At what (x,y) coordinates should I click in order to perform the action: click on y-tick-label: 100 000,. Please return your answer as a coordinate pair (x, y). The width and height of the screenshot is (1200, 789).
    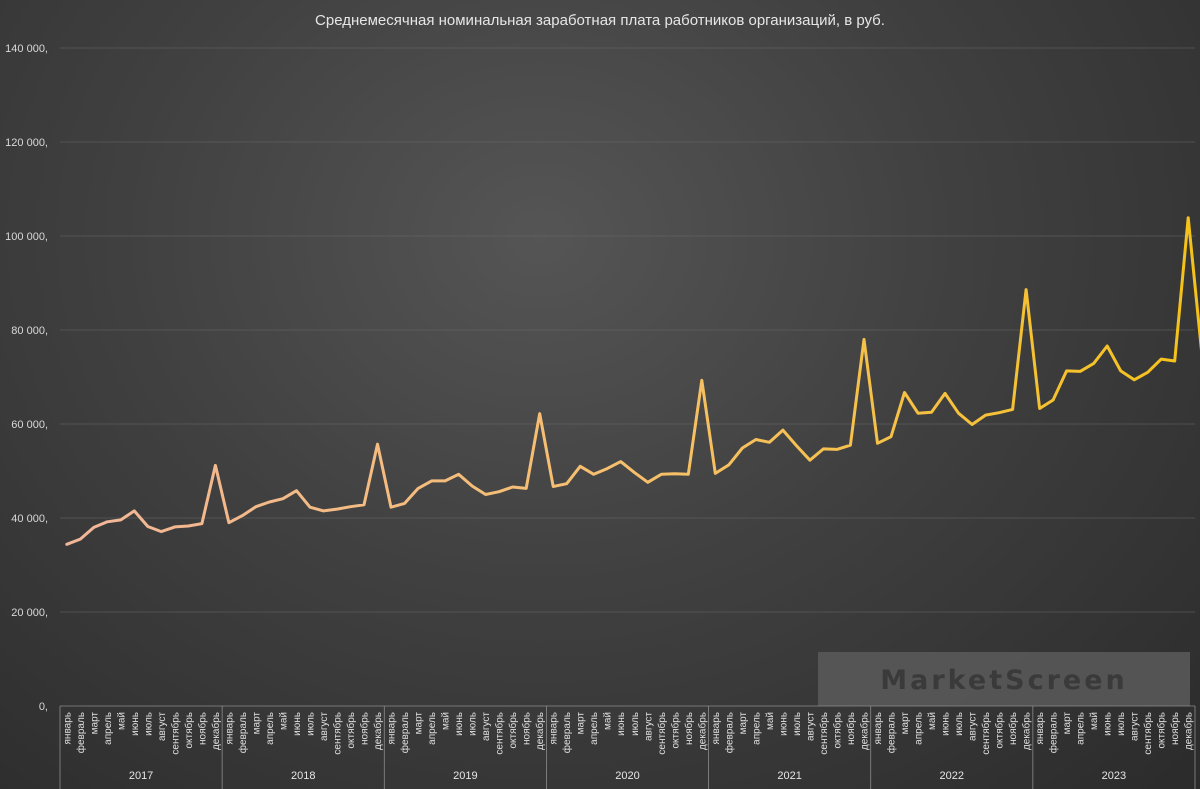
    Looking at the image, I should click on (26, 237).